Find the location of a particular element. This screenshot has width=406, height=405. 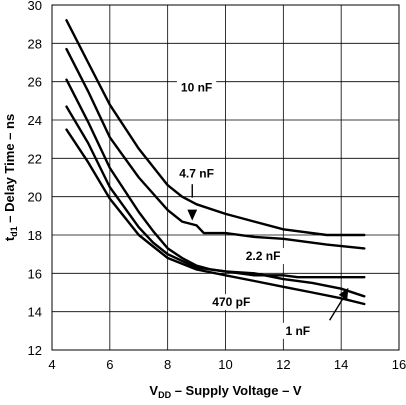

x-tick-label: 14 is located at coordinates (341, 364).